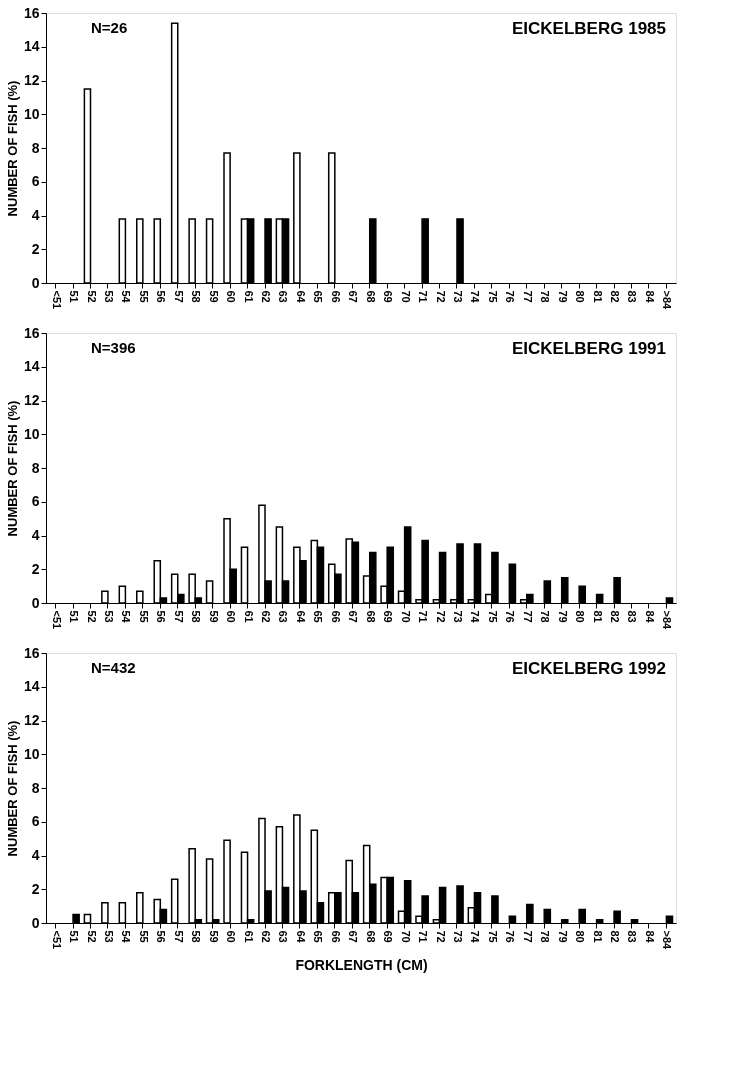  I want to click on annotation: N=396, so click(113, 347).